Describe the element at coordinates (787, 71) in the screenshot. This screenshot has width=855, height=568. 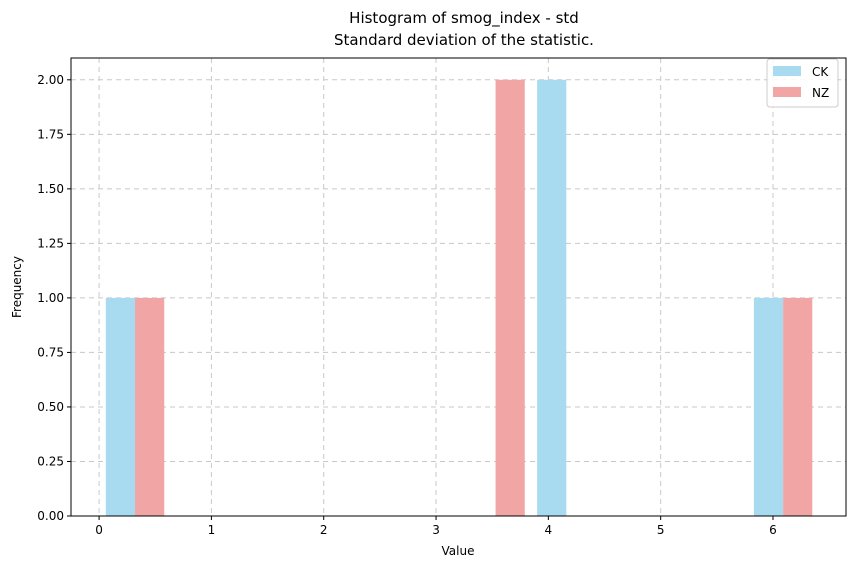
I see `legend-swatch-ck` at that location.